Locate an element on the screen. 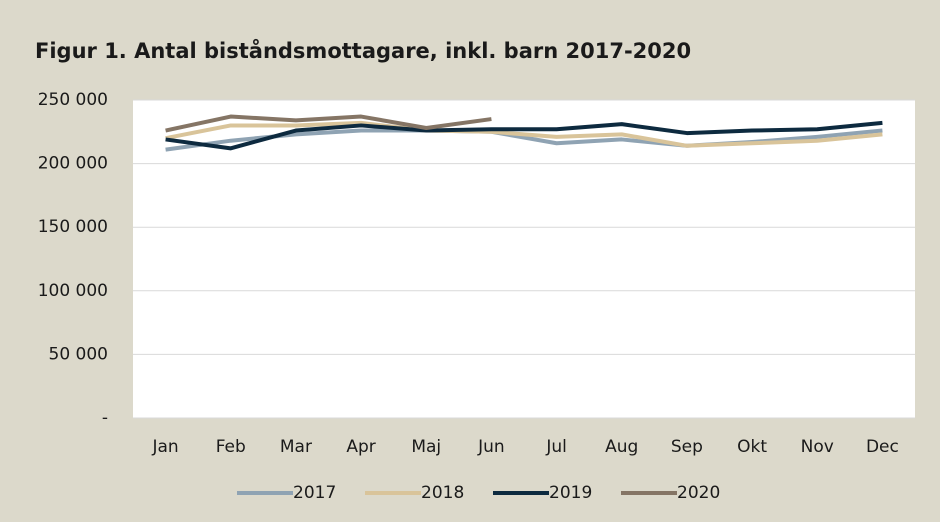 The height and width of the screenshot is (522, 940). legend-label: 2018 is located at coordinates (442, 493).